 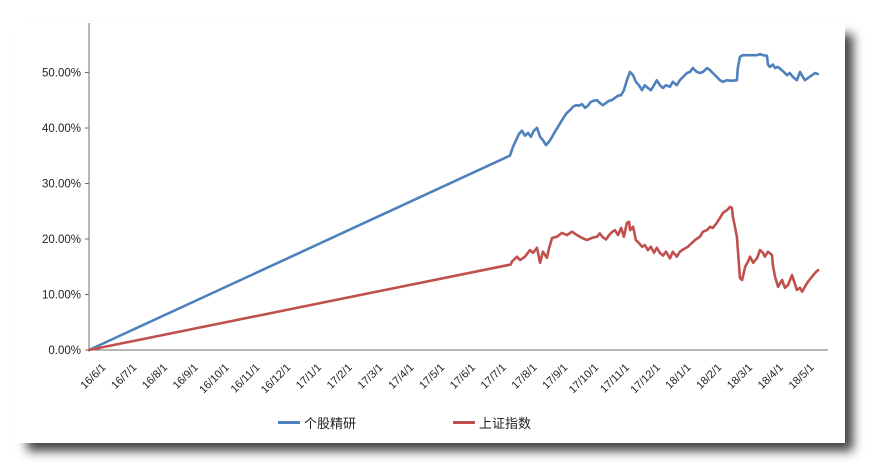 What do you see at coordinates (340, 377) in the screenshot?
I see `x-tick-label: 17/2/1` at bounding box center [340, 377].